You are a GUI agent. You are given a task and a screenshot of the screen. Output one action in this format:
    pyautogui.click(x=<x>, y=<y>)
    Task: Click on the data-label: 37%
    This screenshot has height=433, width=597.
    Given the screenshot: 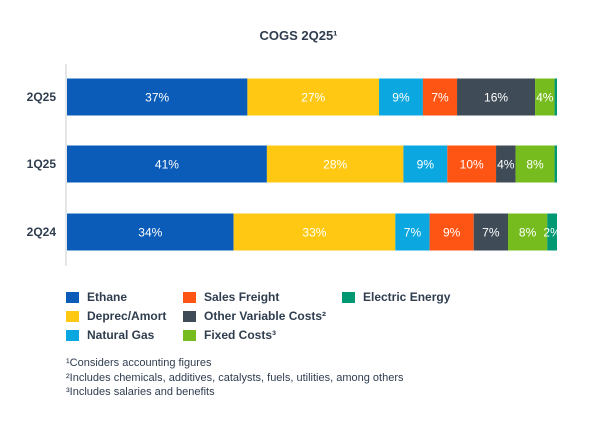 What is the action you would take?
    pyautogui.click(x=157, y=98)
    